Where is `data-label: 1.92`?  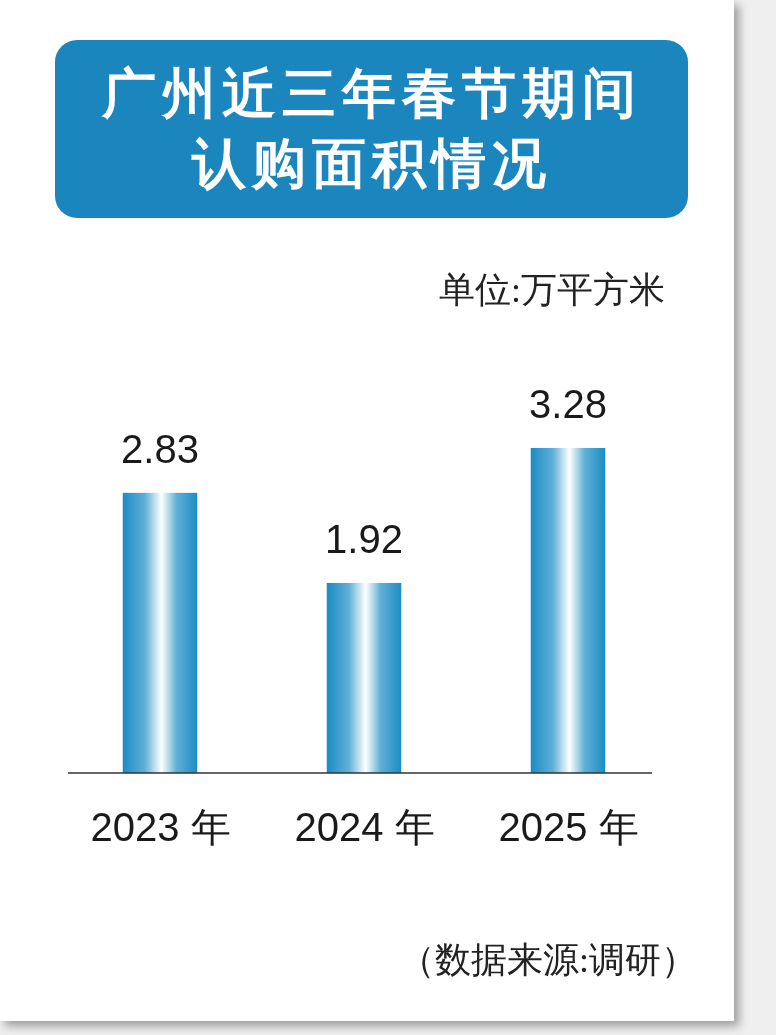
data-label: 1.92 is located at coordinates (364, 538).